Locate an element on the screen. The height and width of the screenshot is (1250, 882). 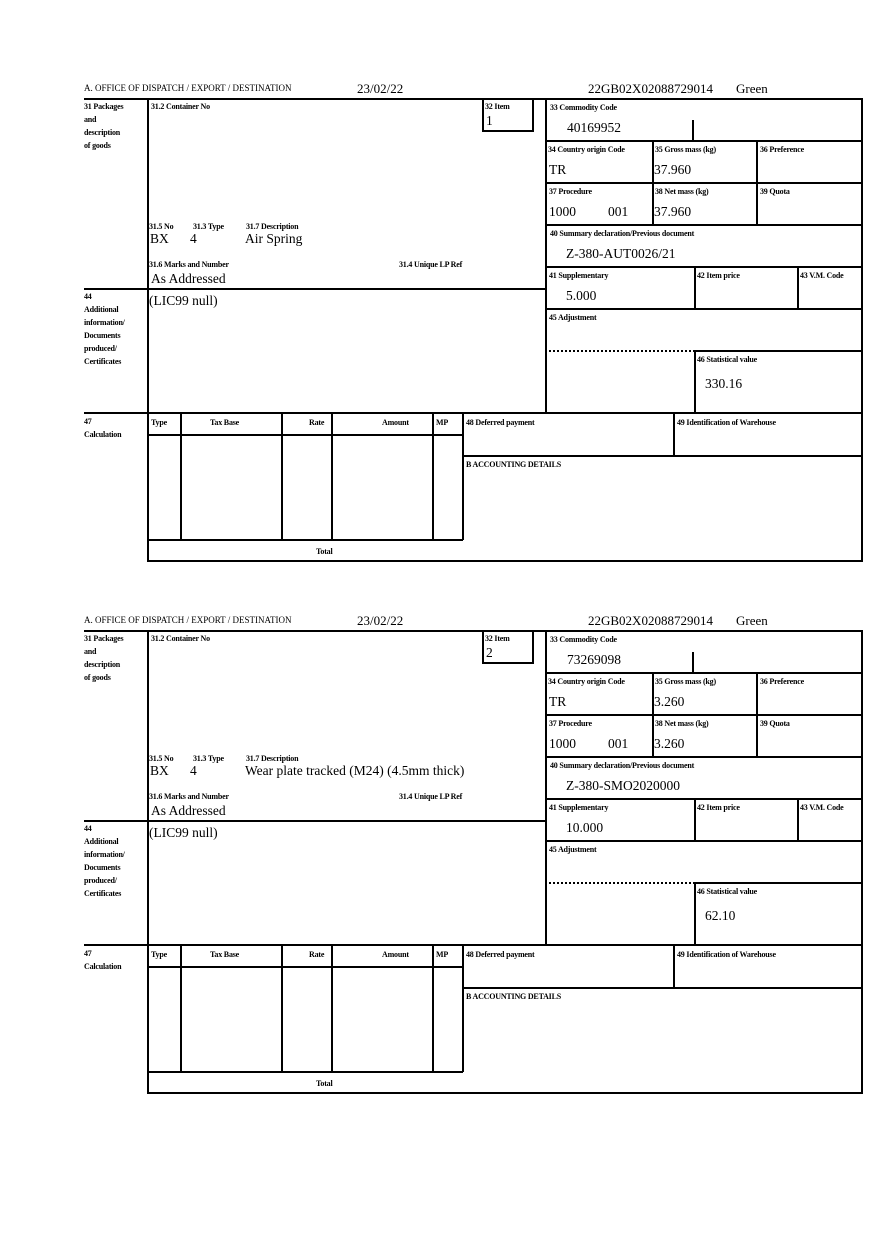
packages-label: 31 Packages is located at coordinates (104, 106).